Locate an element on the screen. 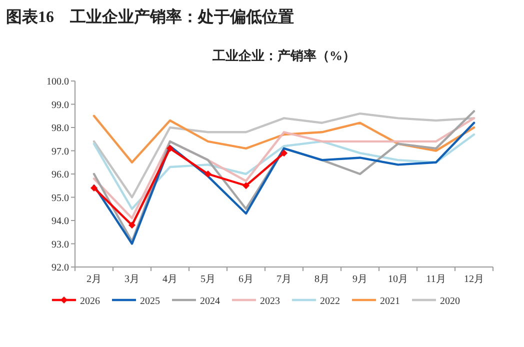 The height and width of the screenshot is (347, 524). y-tick-label: 100.0 is located at coordinates (57, 82).